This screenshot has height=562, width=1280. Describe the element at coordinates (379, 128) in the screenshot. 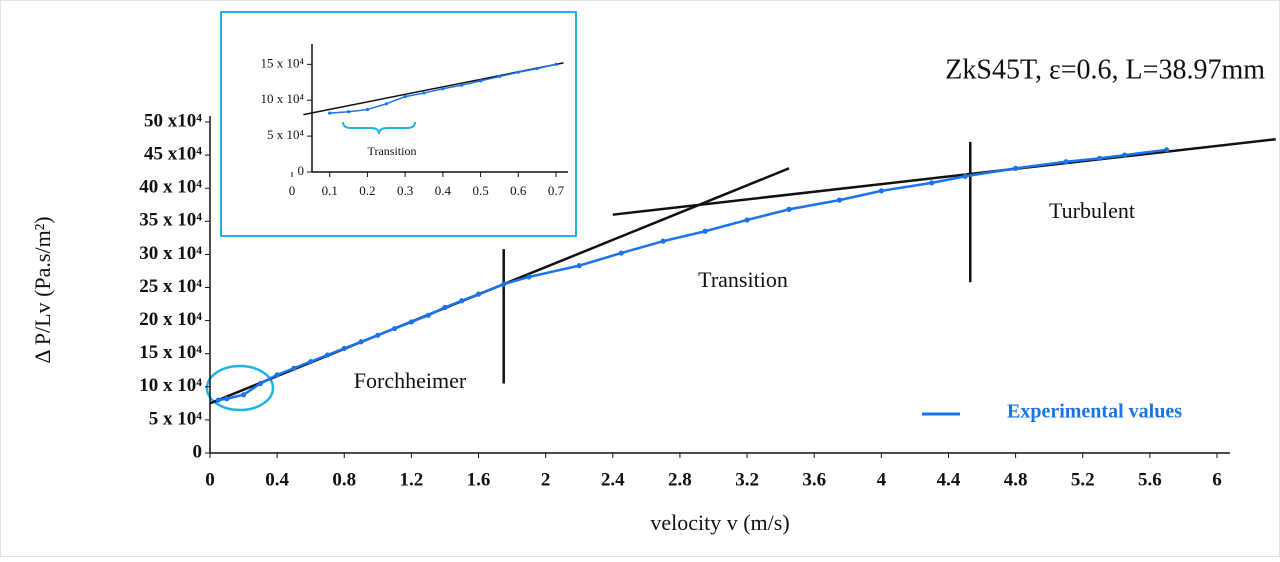

I see `inset-brace` at that location.